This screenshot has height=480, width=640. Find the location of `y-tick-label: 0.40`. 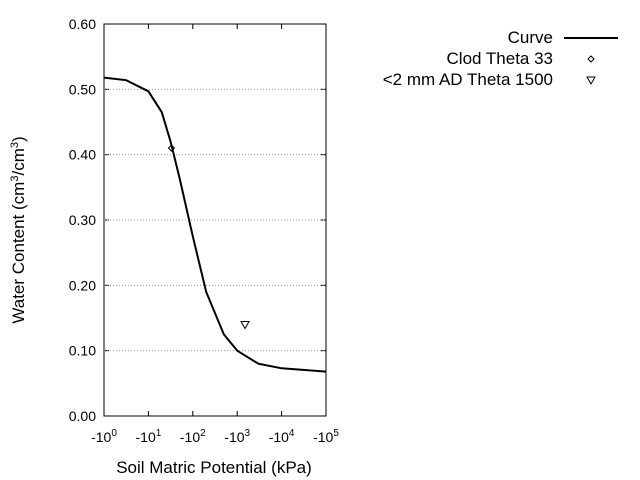

y-tick-label: 0.40 is located at coordinates (82, 155).